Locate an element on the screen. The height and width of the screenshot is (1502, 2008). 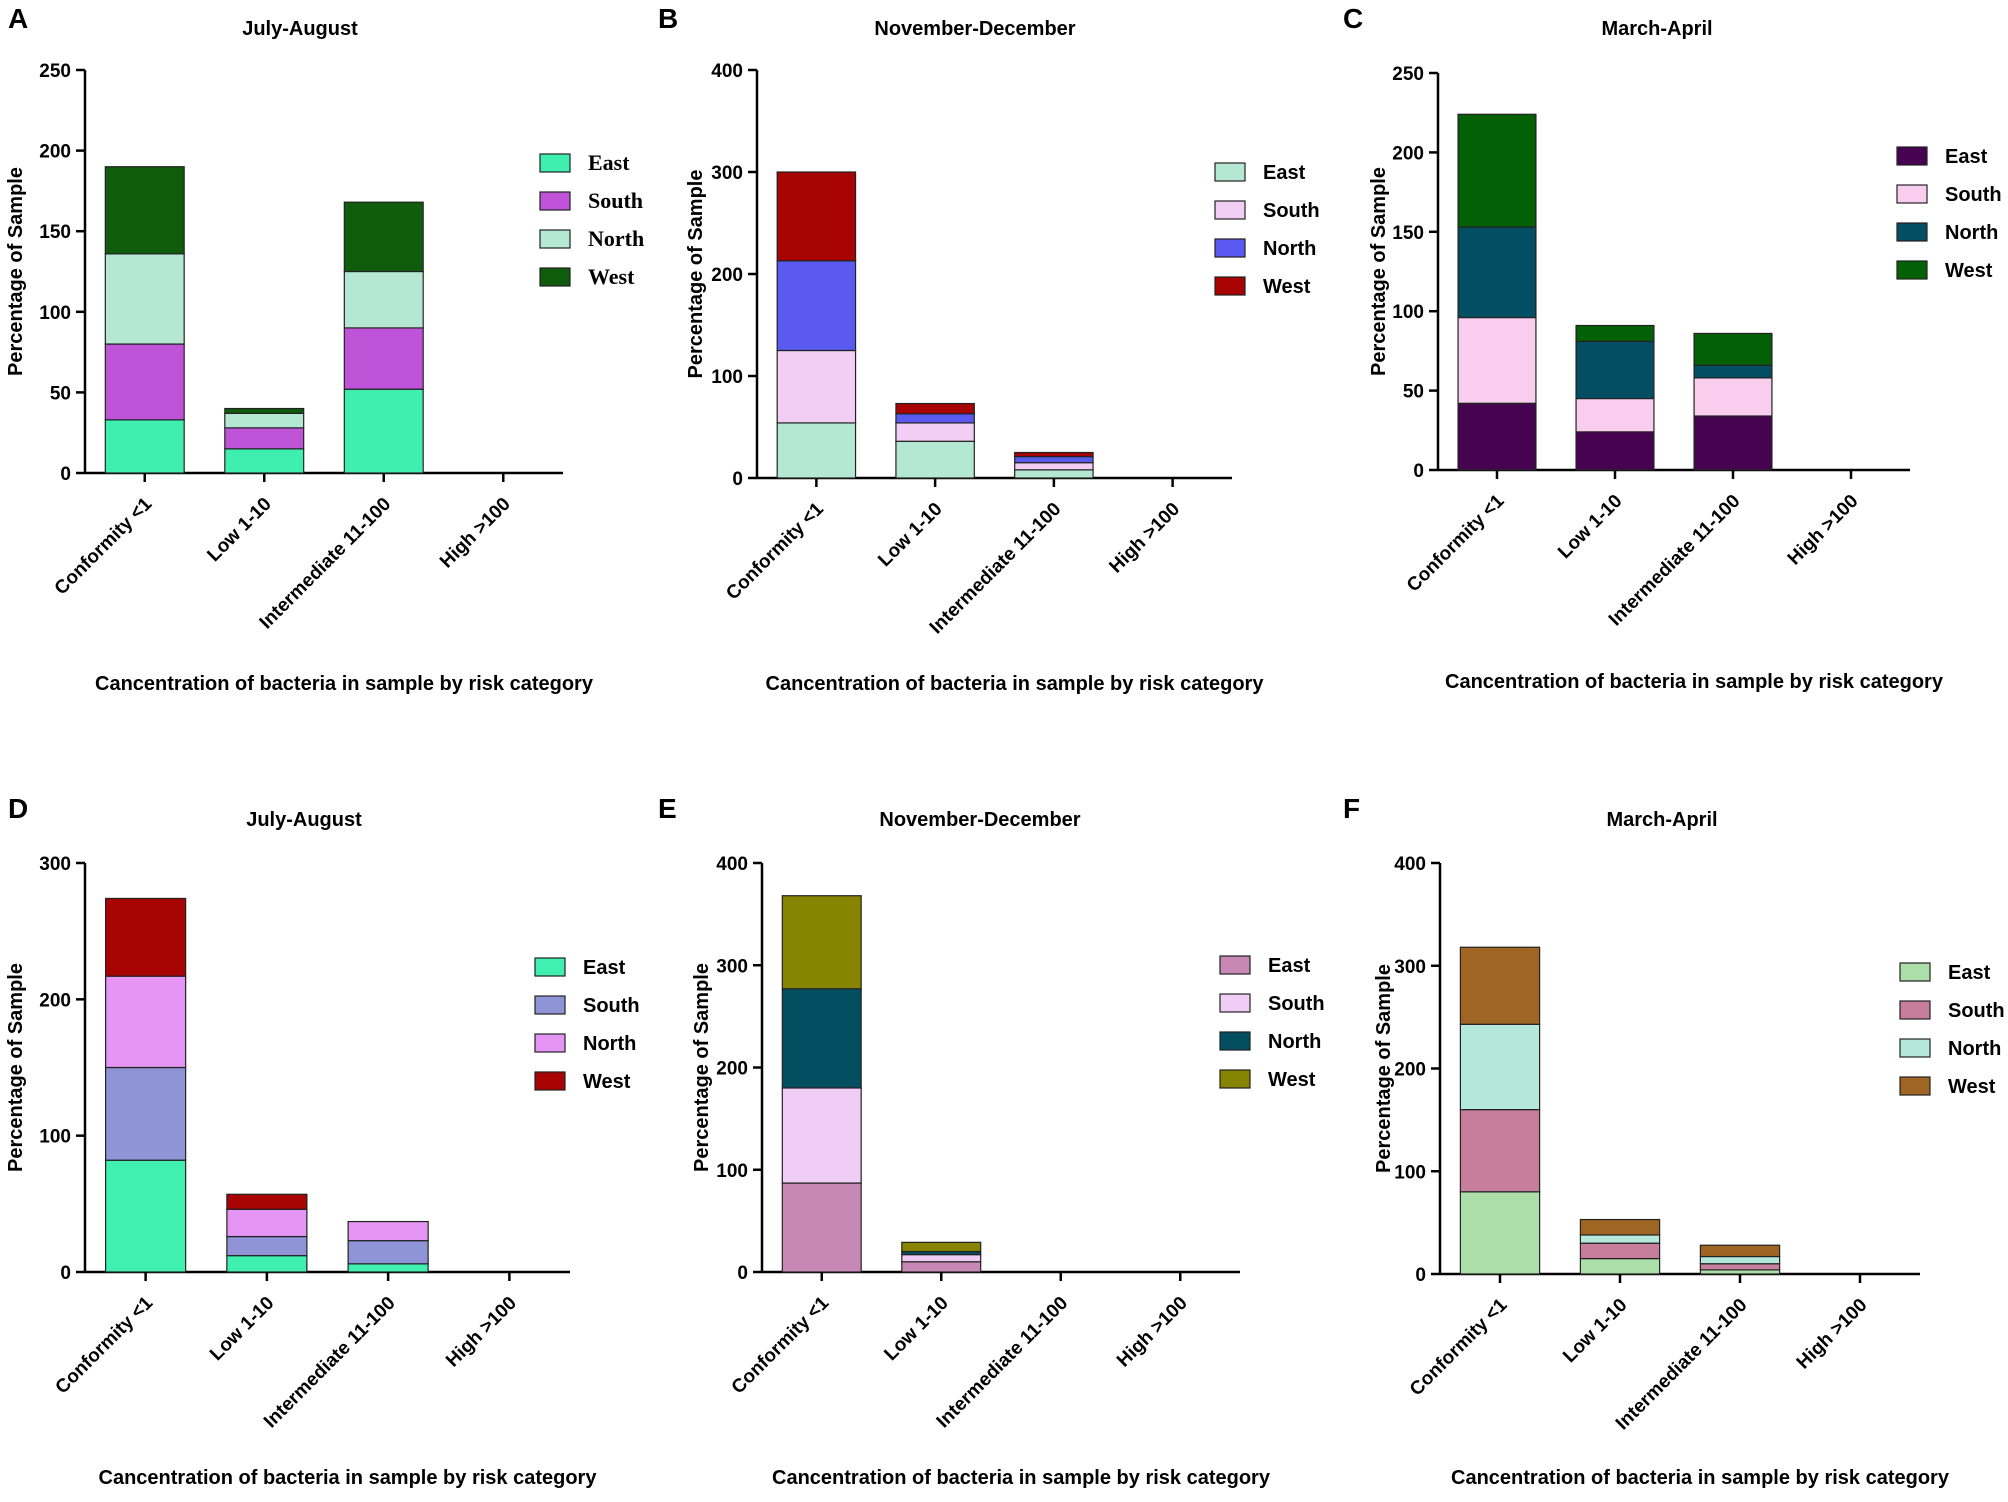
panel-letter: B is located at coordinates (668, 18).